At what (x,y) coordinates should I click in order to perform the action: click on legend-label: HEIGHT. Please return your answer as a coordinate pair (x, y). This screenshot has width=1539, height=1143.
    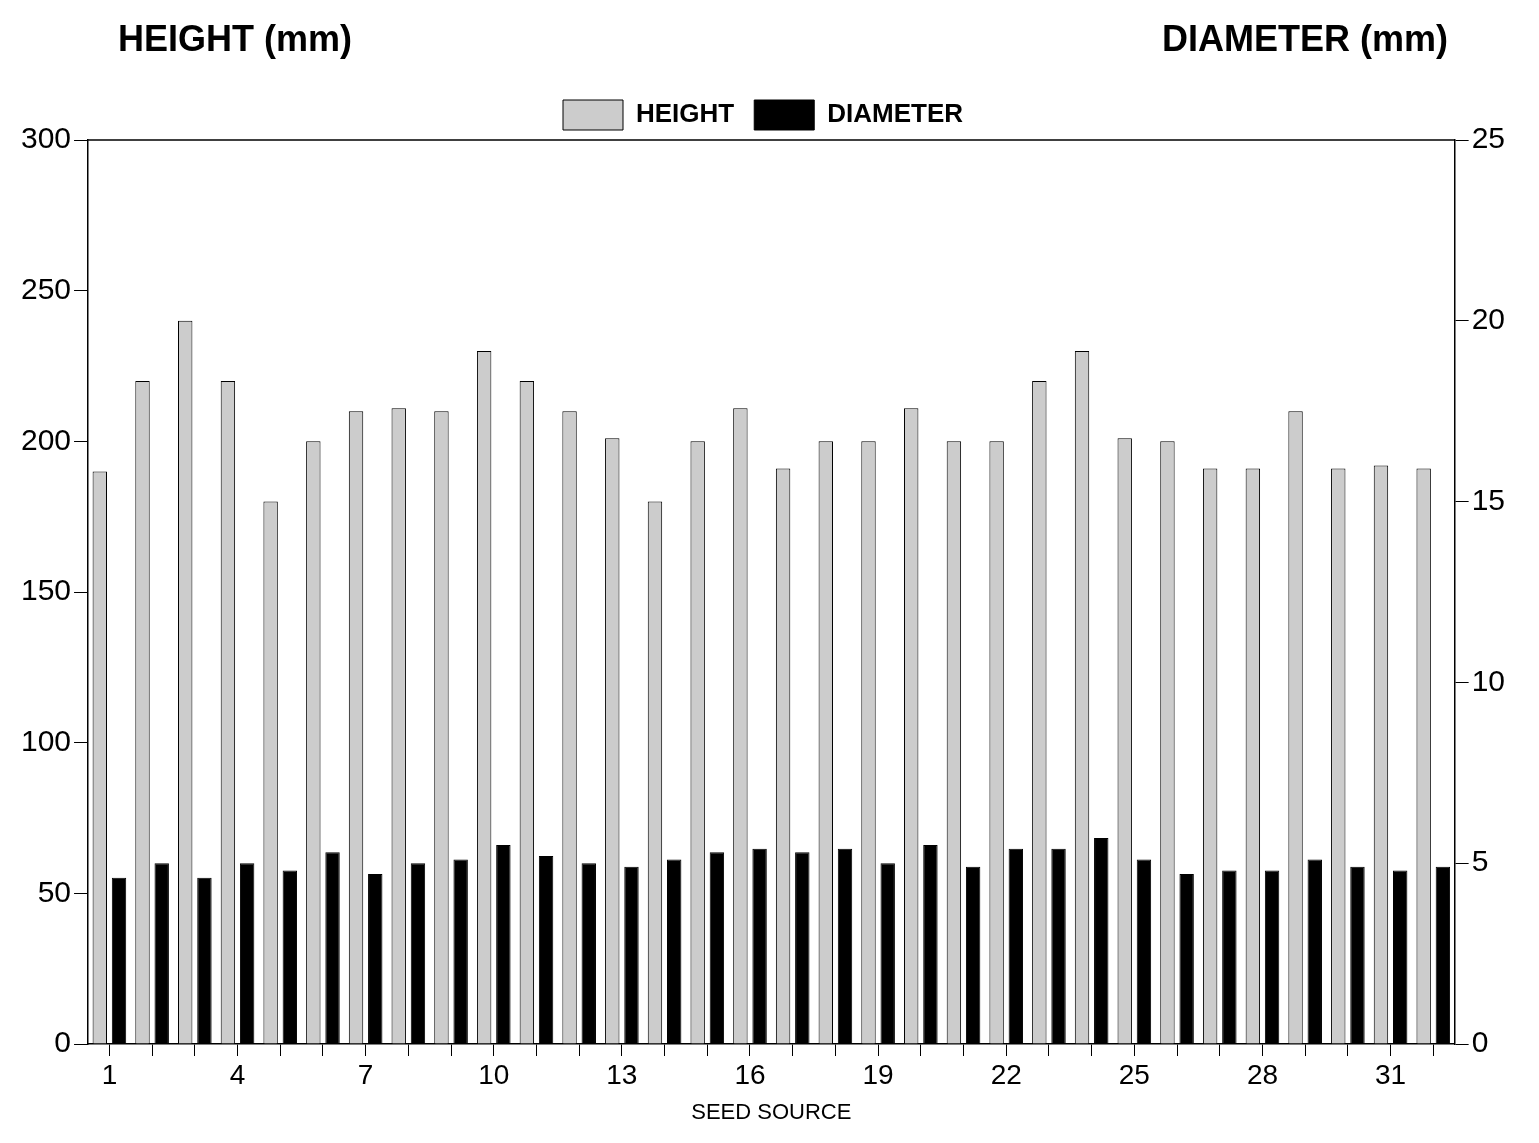
    Looking at the image, I should click on (685, 113).